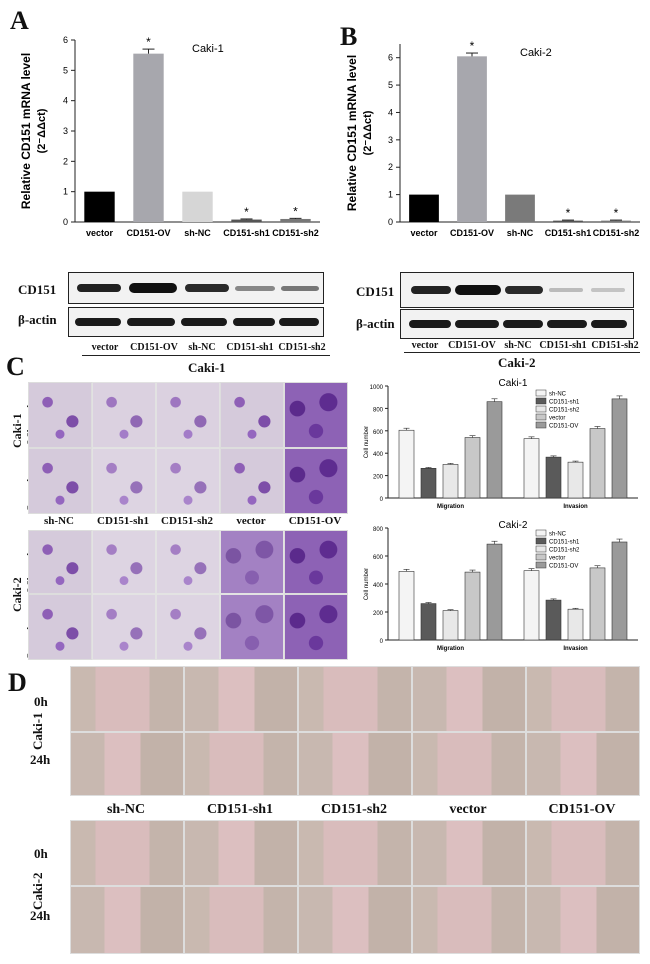 Image resolution: width=650 pixels, height=964 pixels. What do you see at coordinates (315, 521) in the screenshot?
I see `panel-c-col-label: CD151-OV` at bounding box center [315, 521].